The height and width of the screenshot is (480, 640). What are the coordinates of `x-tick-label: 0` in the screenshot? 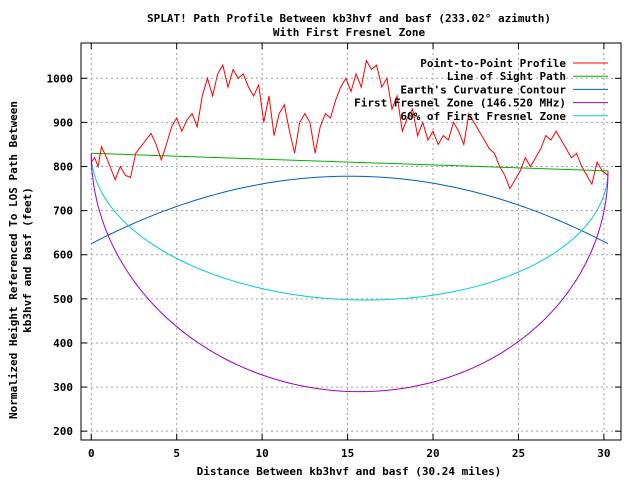 It's located at (91, 453).